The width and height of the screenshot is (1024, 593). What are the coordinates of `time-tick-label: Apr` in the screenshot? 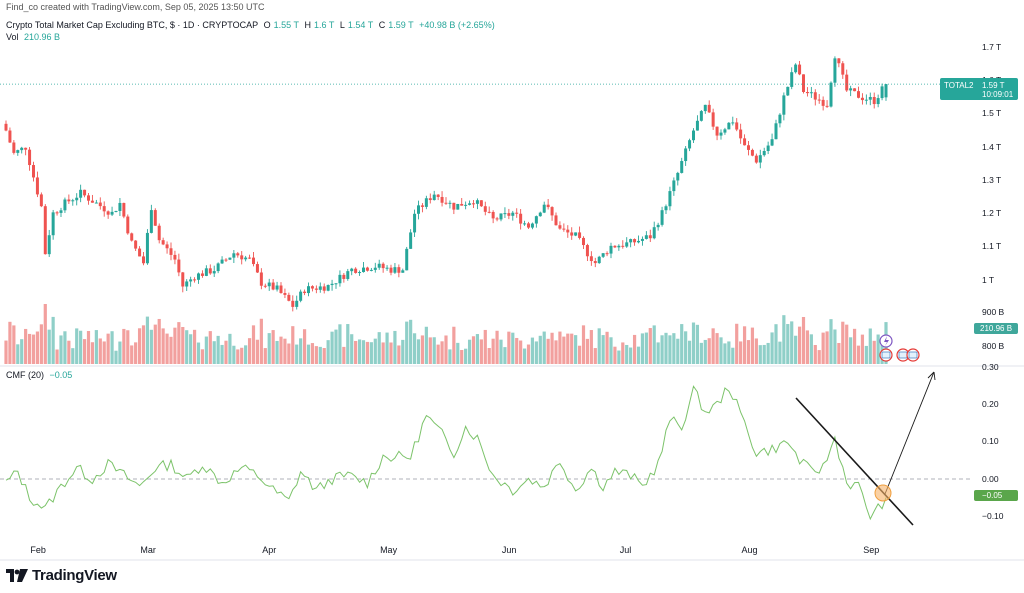 It's located at (269, 550).